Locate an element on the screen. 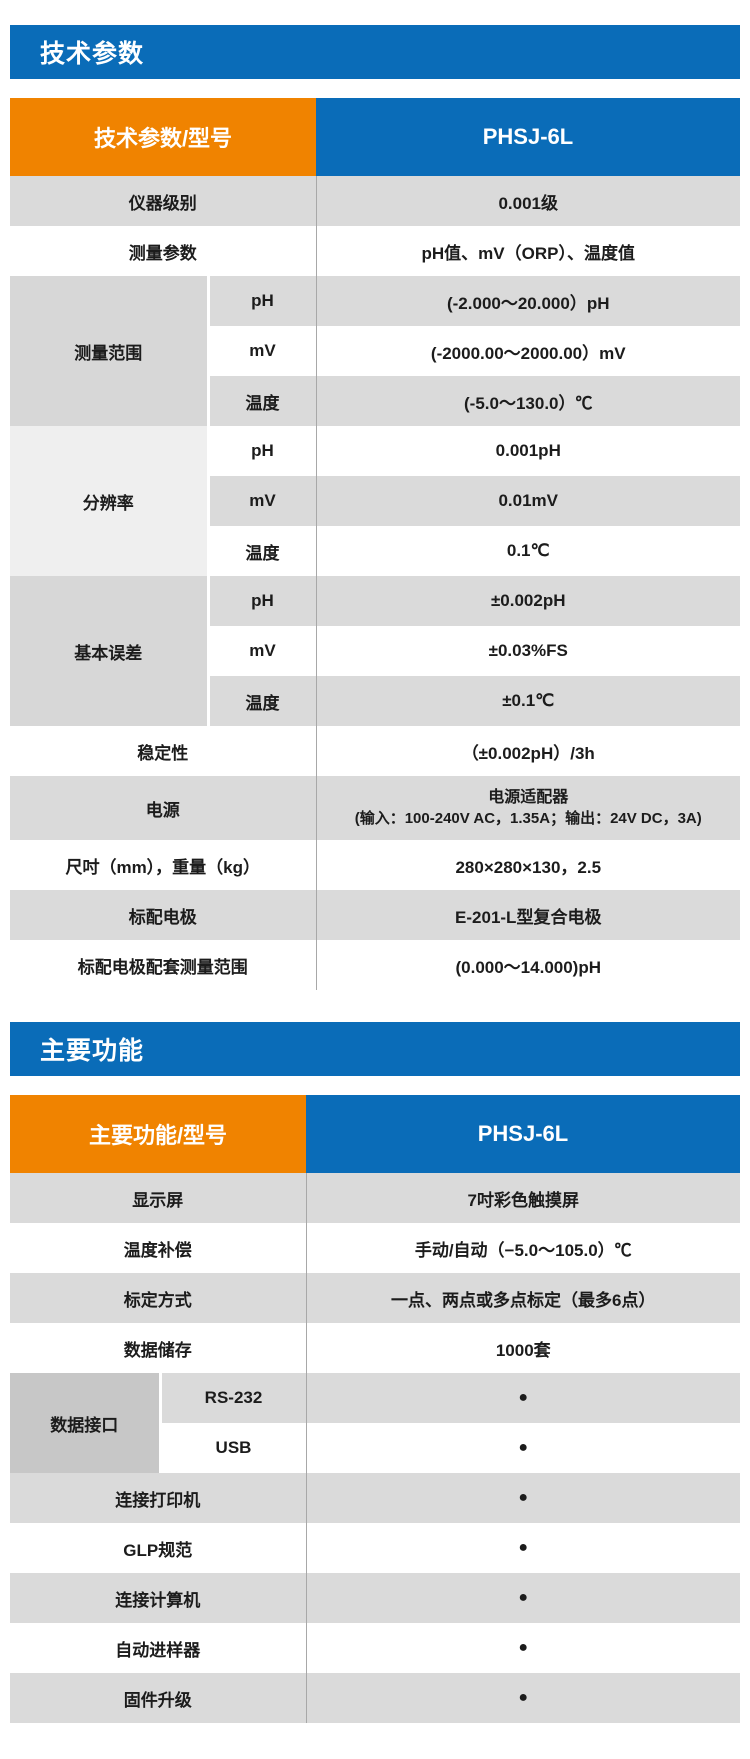 The height and width of the screenshot is (1759, 750). table-row: USB ● is located at coordinates (375, 1448).